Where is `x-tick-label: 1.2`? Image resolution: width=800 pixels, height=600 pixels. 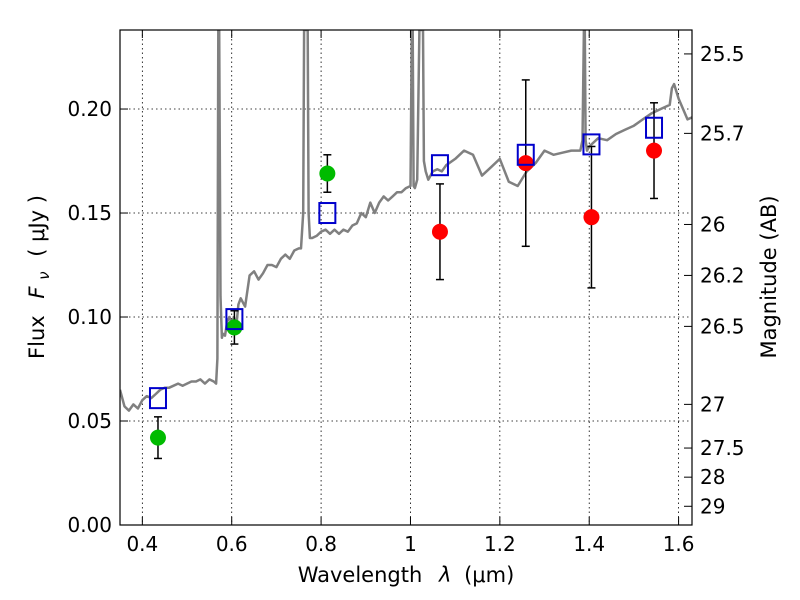 x-tick-label: 1.2 is located at coordinates (500, 544).